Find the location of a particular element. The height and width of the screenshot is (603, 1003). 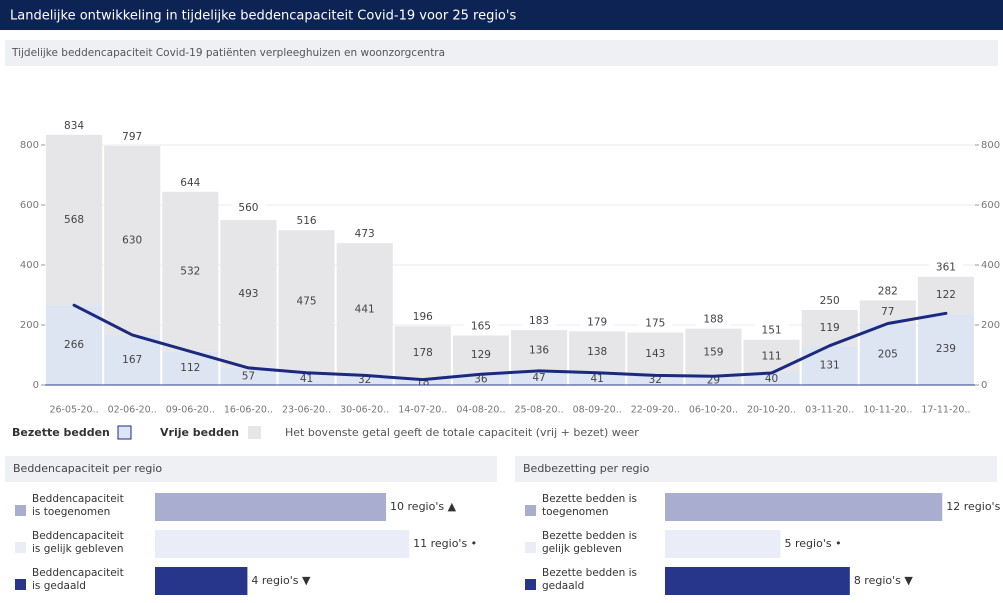

value-label: 131 is located at coordinates (830, 365).